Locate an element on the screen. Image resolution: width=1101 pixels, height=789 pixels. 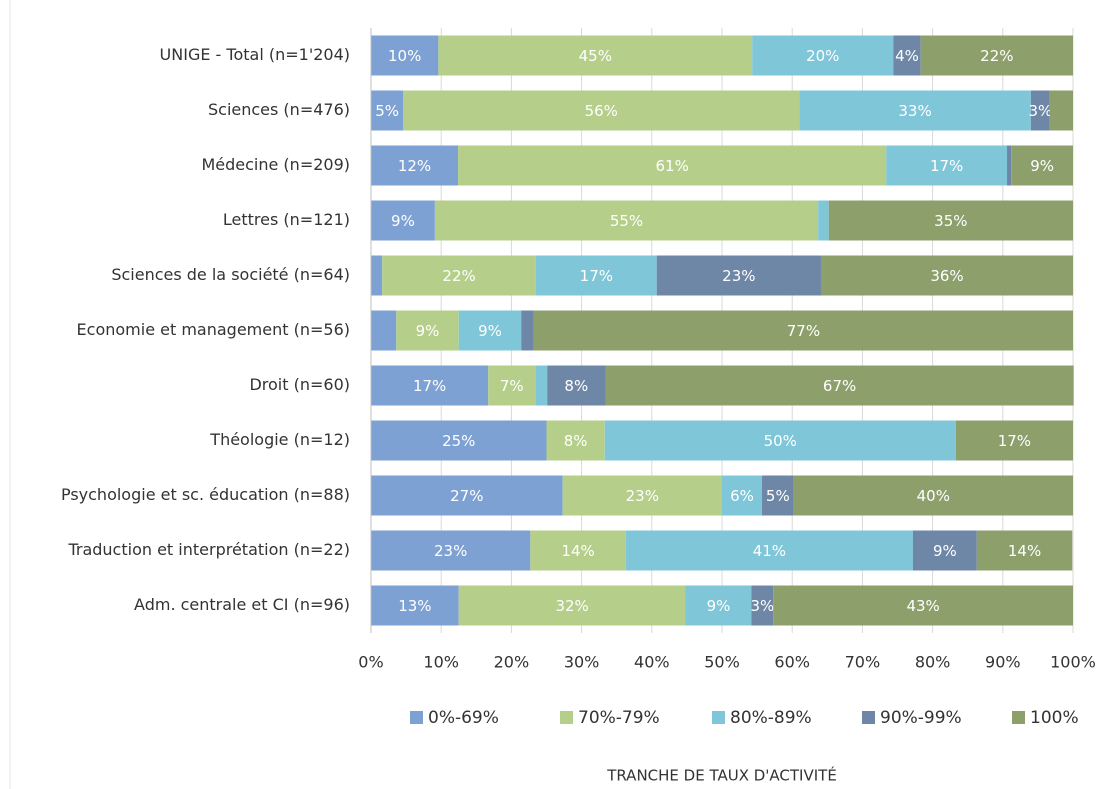
data-label: 40% is located at coordinates (933, 496).